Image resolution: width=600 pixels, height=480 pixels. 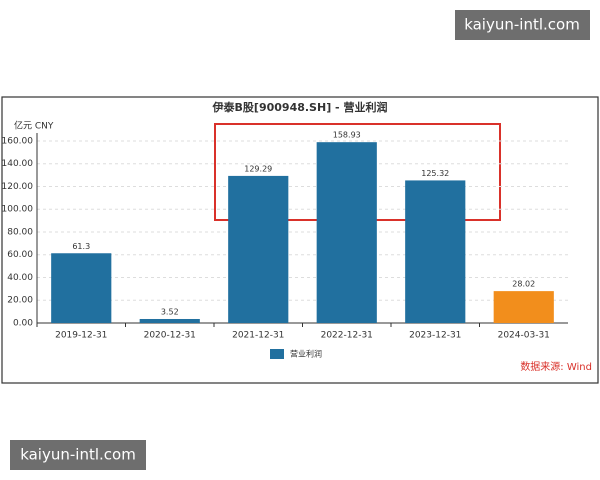 What do you see at coordinates (258, 336) in the screenshot?
I see `x-tick-label: 2021-12-31` at bounding box center [258, 336].